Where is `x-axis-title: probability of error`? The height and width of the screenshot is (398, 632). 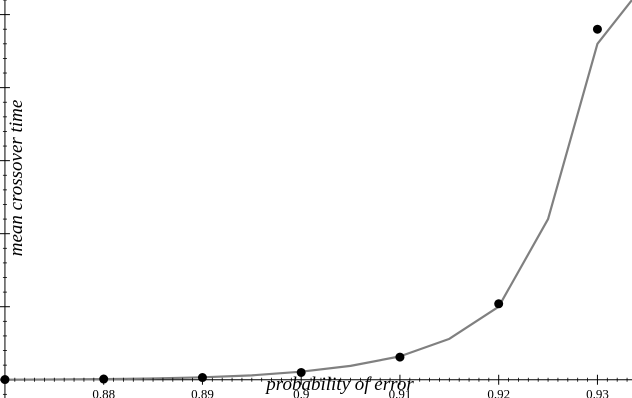 x-axis-title: probability of error is located at coordinates (339, 384).